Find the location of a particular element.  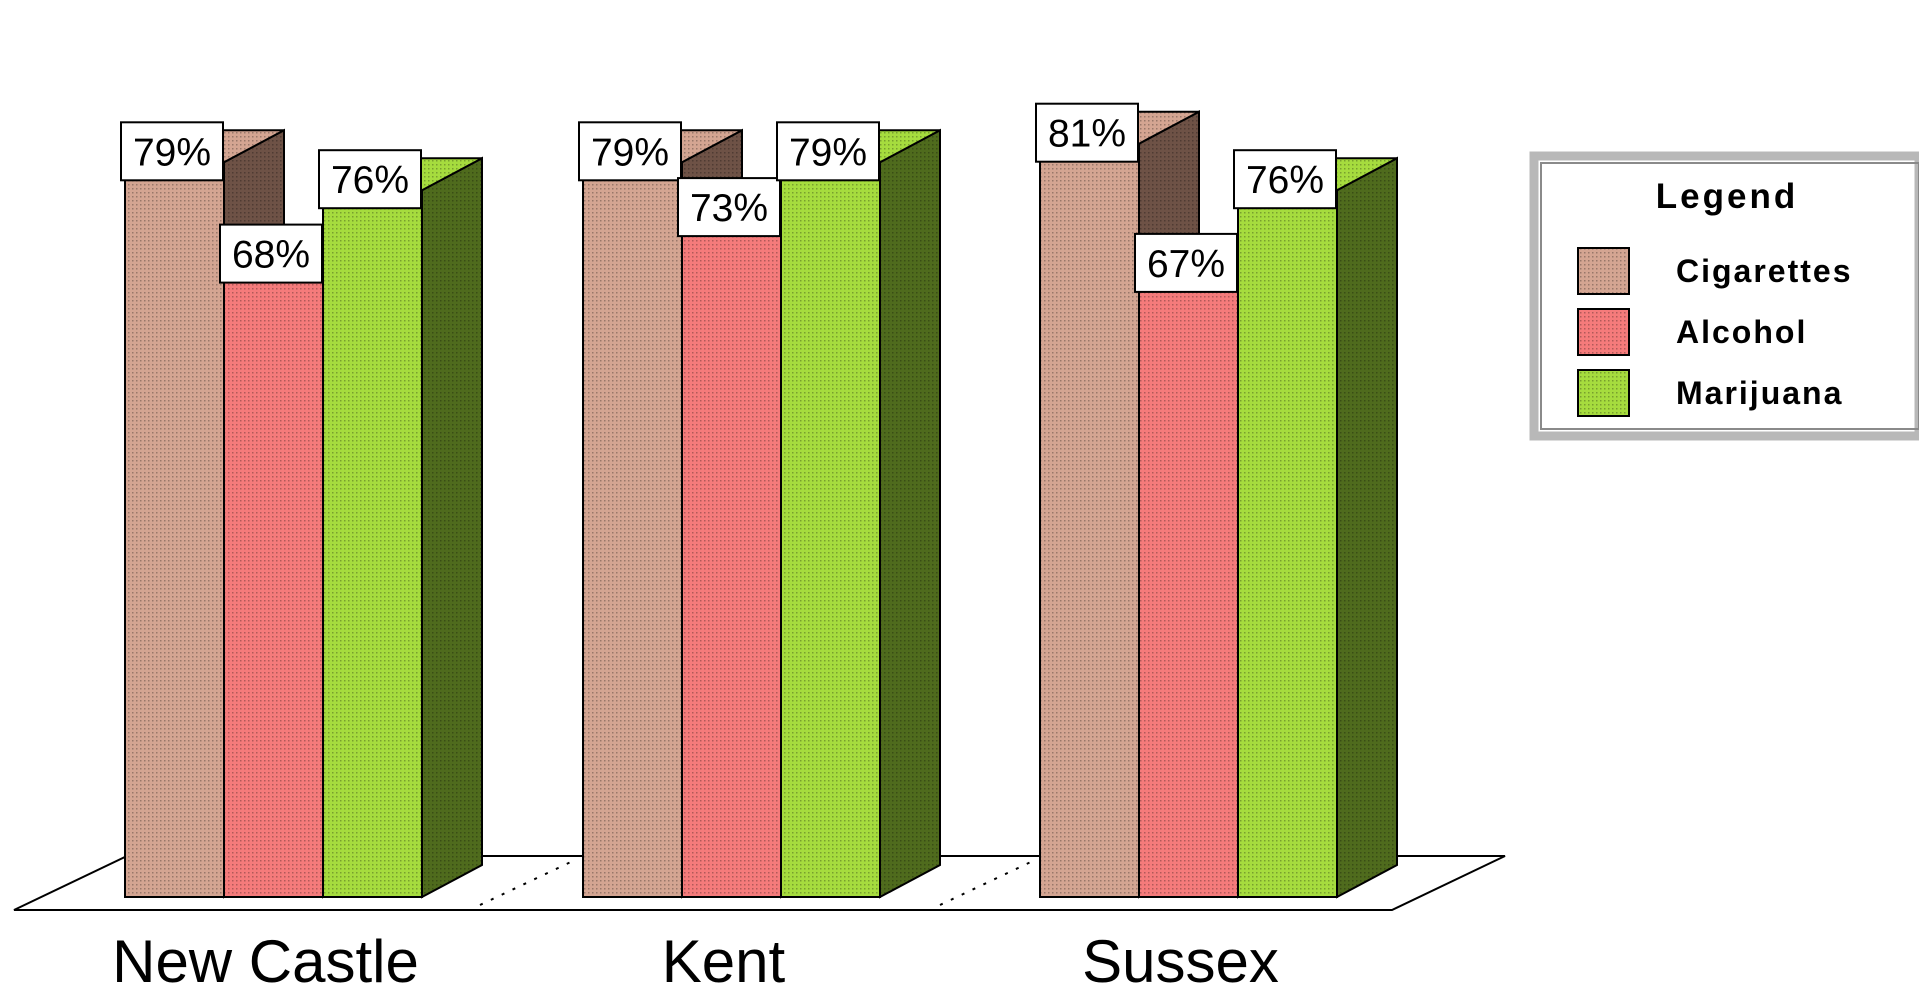

value-label: 68% is located at coordinates (271, 253).